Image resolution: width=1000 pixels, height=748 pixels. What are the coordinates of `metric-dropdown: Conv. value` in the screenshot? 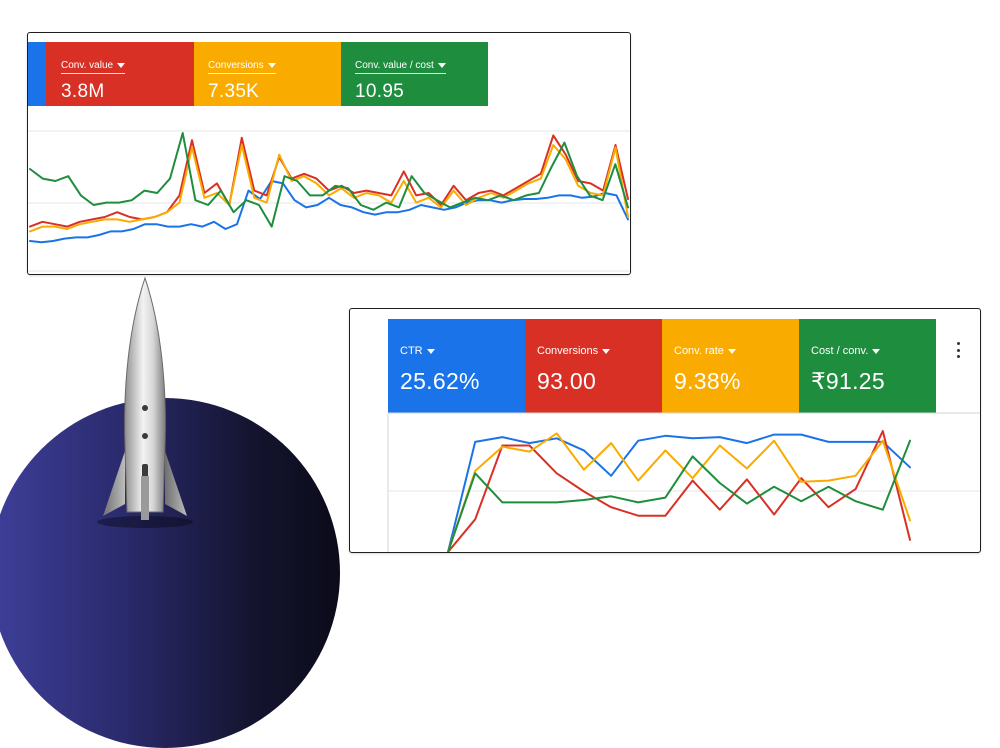 It's located at (93, 67).